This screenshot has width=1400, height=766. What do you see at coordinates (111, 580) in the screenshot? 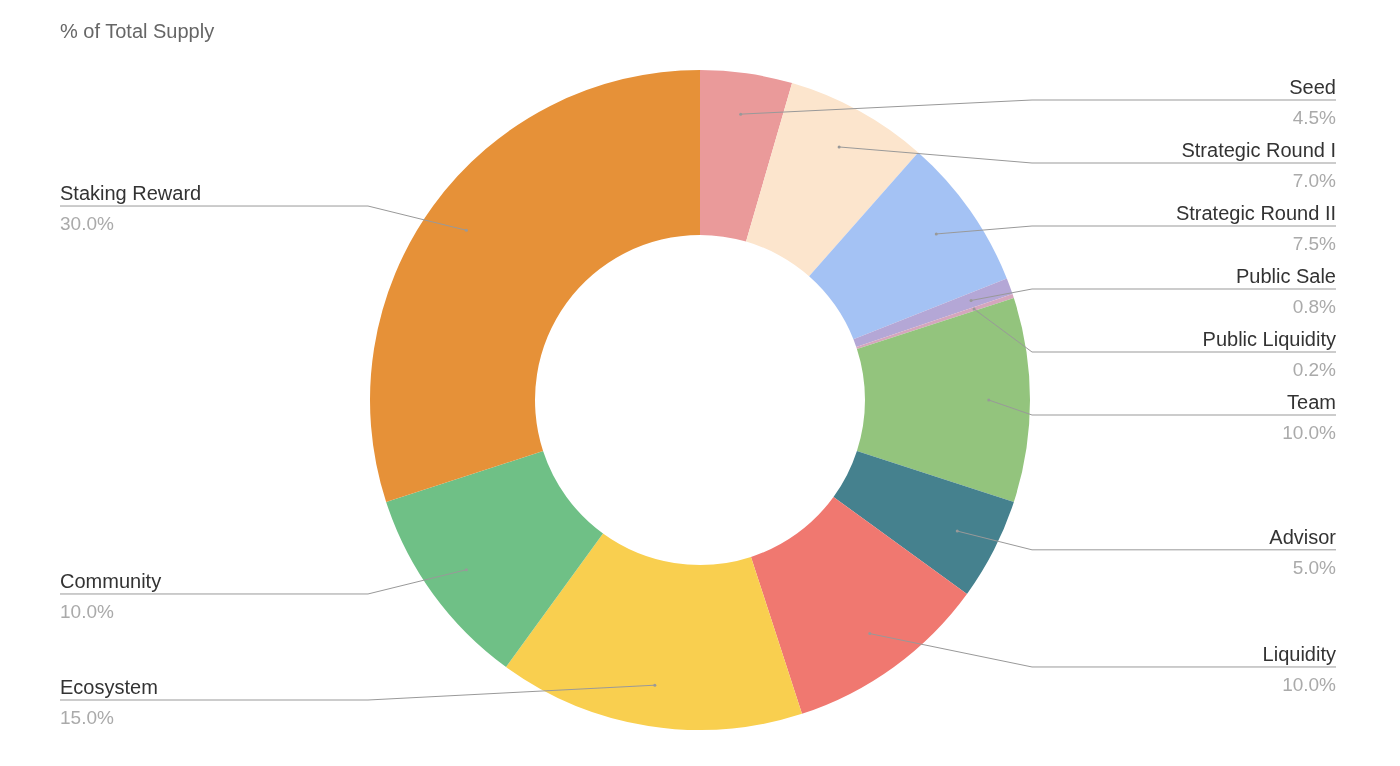
I see `slice-label: Community` at bounding box center [111, 580].